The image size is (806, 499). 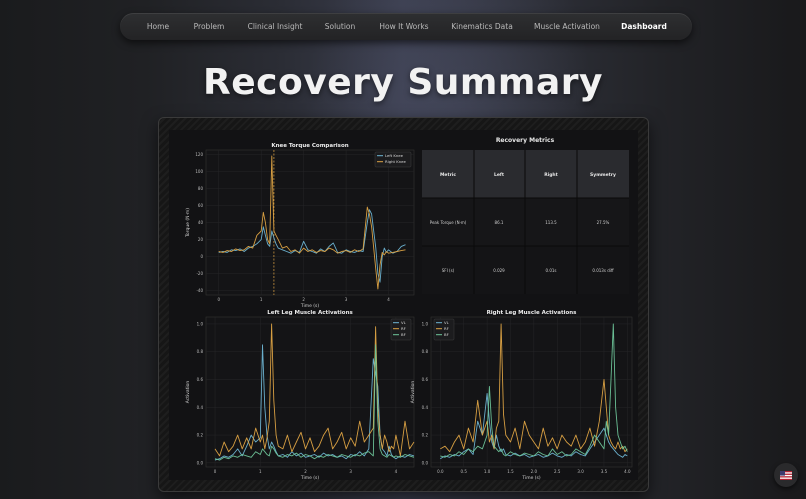 What do you see at coordinates (627, 471) in the screenshot?
I see `x-tick-label: 4.0` at bounding box center [627, 471].